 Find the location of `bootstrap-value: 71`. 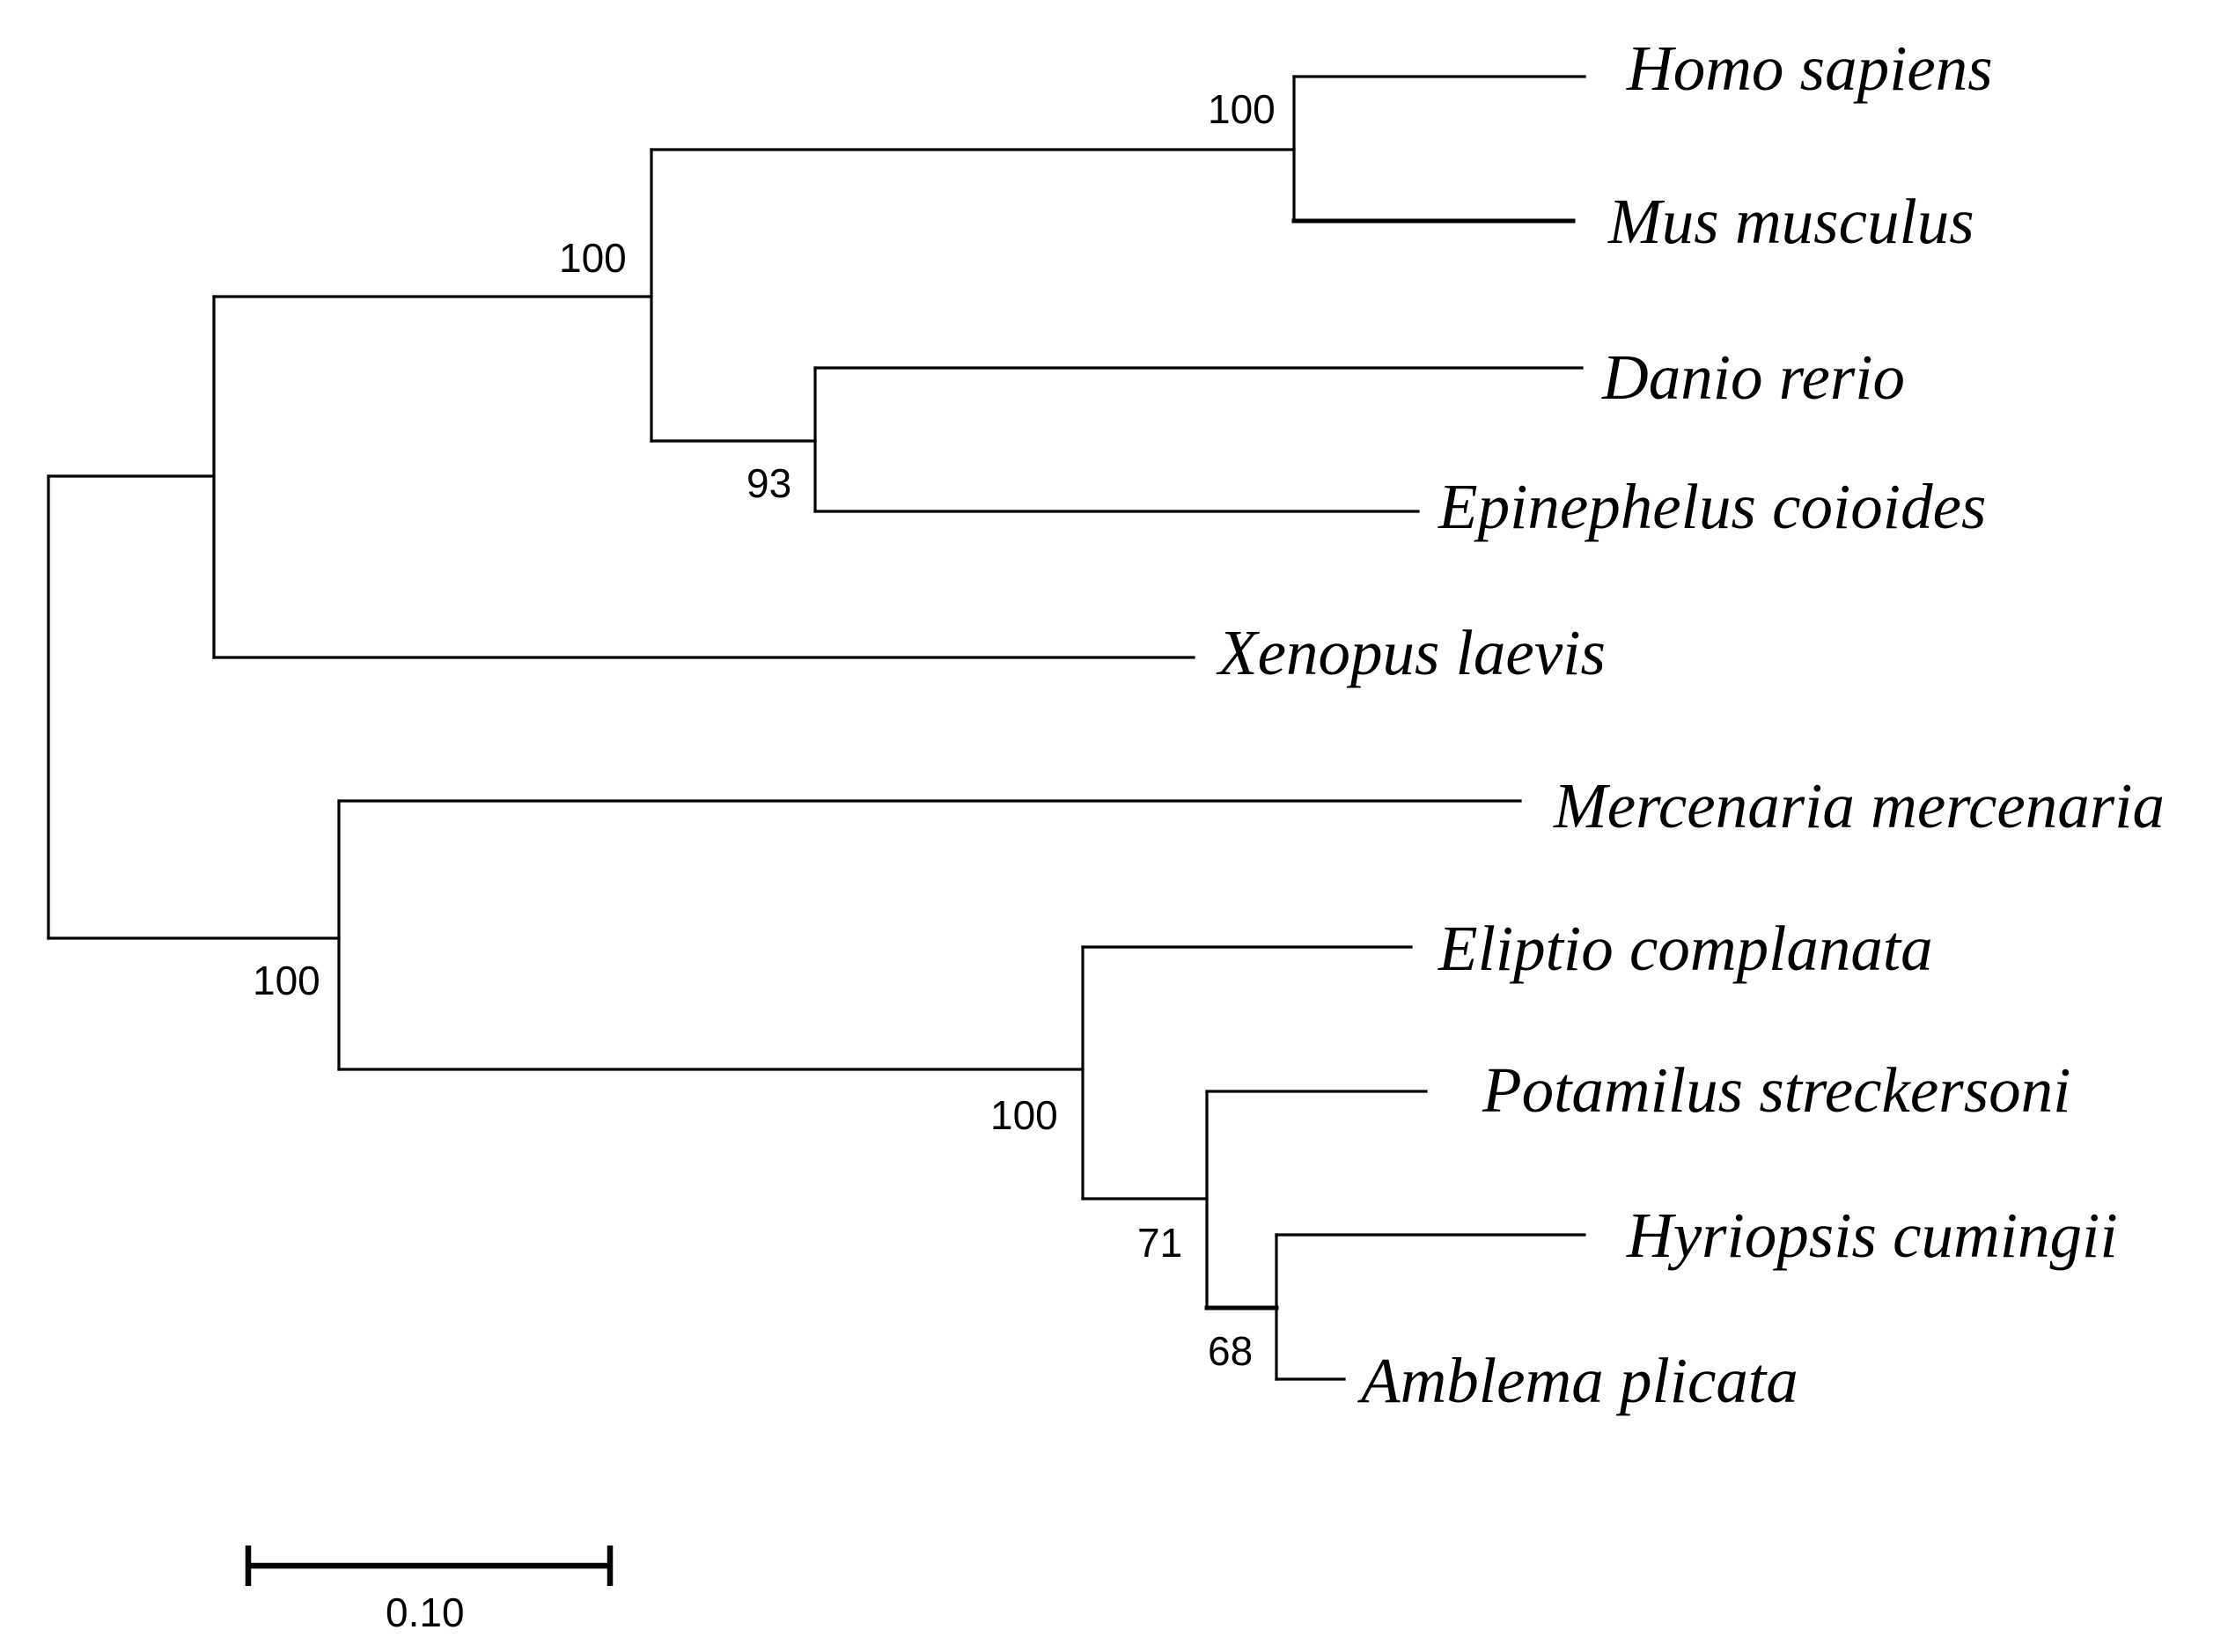

bootstrap-value: 71 is located at coordinates (1159, 1243).